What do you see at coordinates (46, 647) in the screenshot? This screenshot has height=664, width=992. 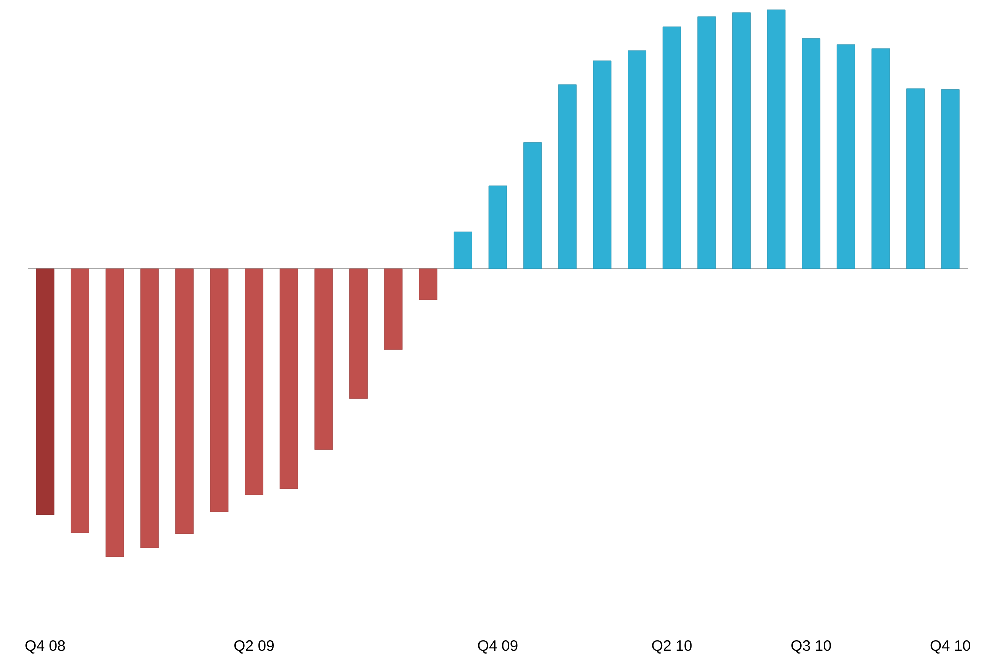 I see `x-tick-label: Q4 08` at bounding box center [46, 647].